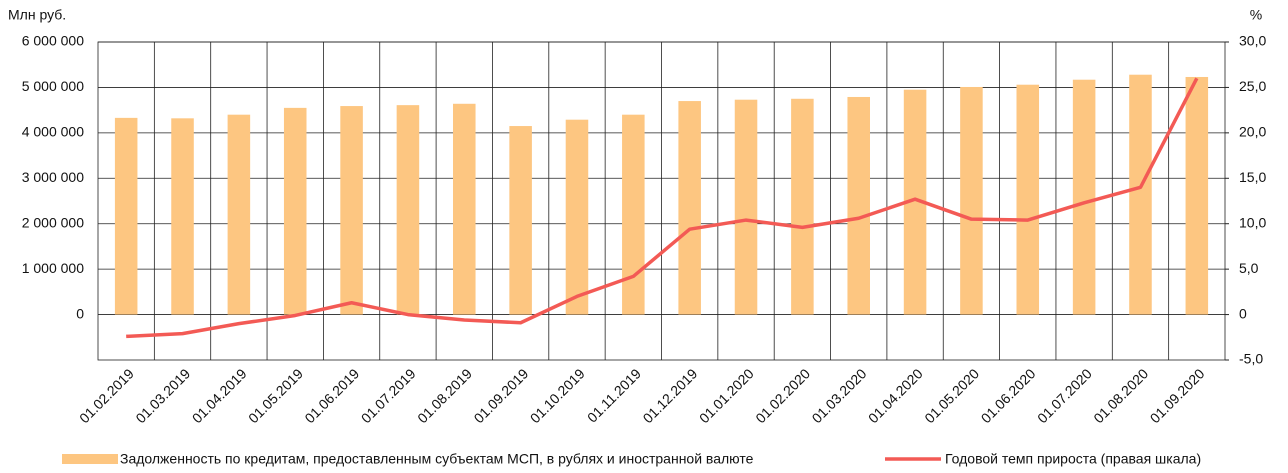  What do you see at coordinates (1252, 41) in the screenshot?
I see `y2-tick-label: 30,0` at bounding box center [1252, 41].